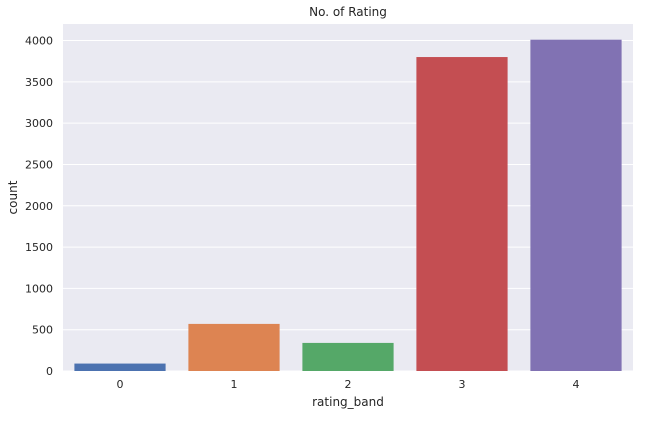 The width and height of the screenshot is (649, 422). I want to click on y-tick-label: 3500, so click(39, 82).